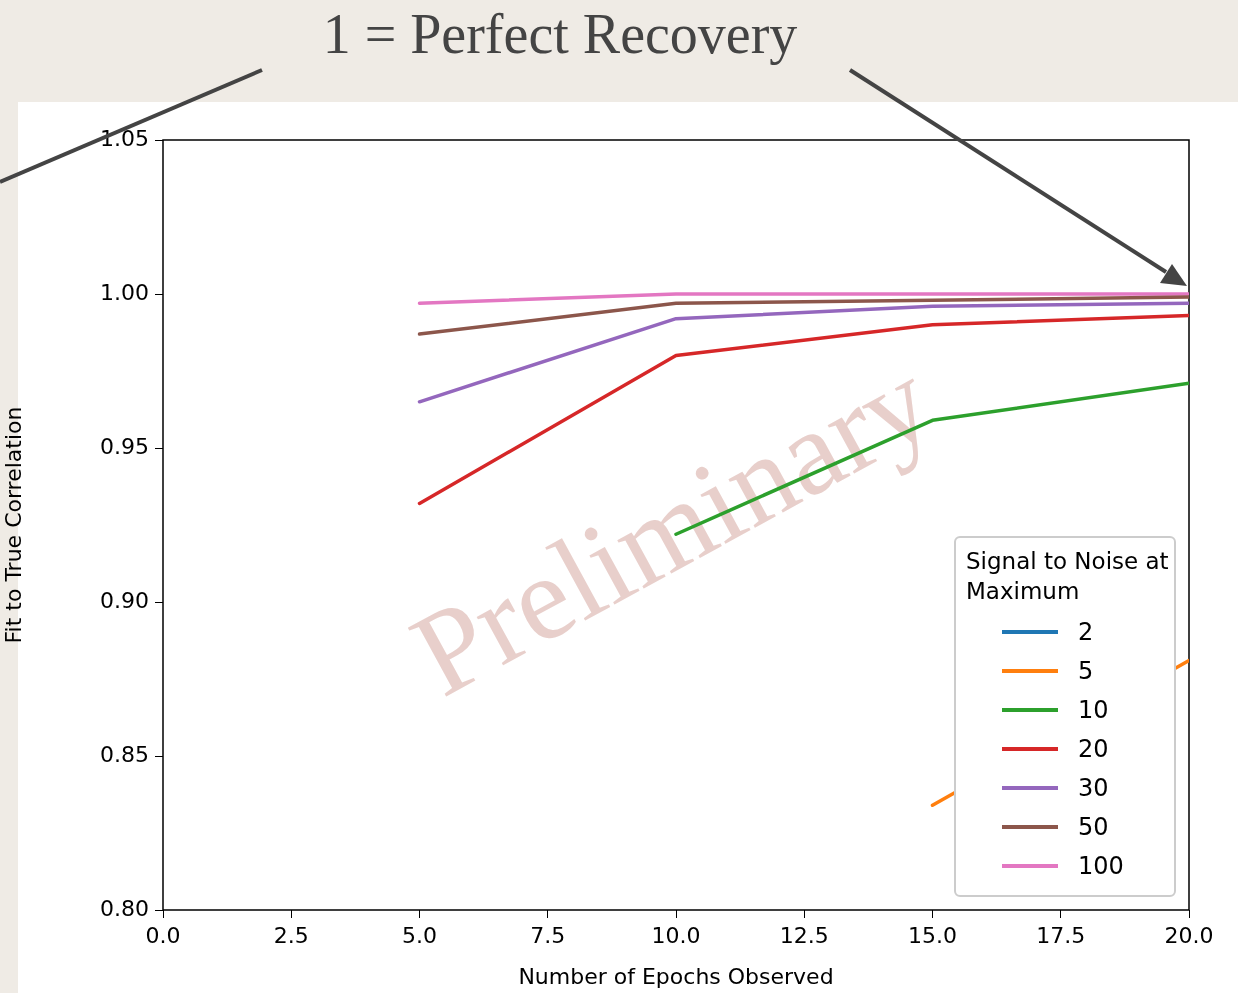 The image size is (1238, 993). What do you see at coordinates (163, 935) in the screenshot?
I see `x-tick-label: 0.0` at bounding box center [163, 935].